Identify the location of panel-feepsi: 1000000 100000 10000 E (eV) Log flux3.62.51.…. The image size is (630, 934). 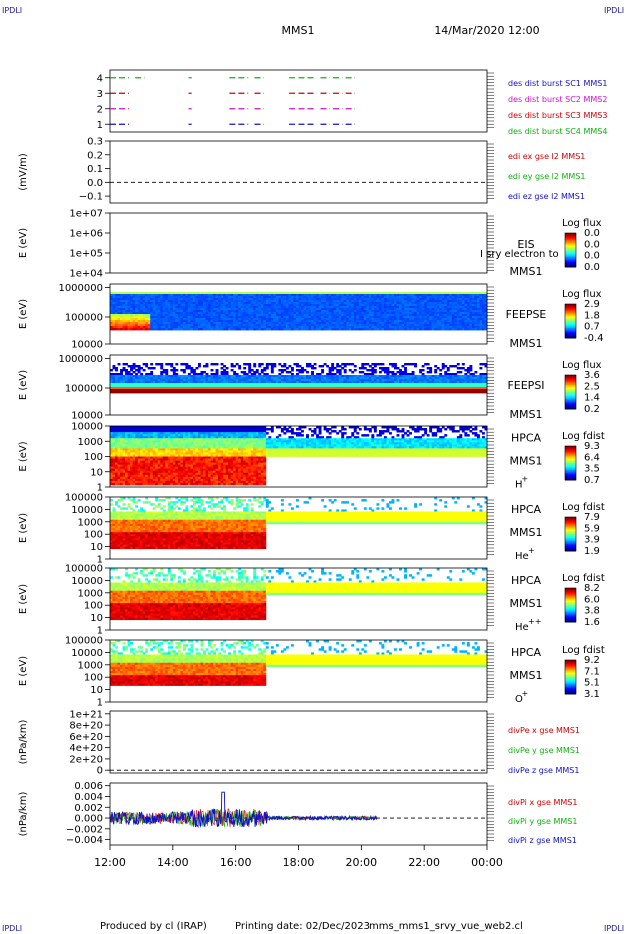
(310, 387).